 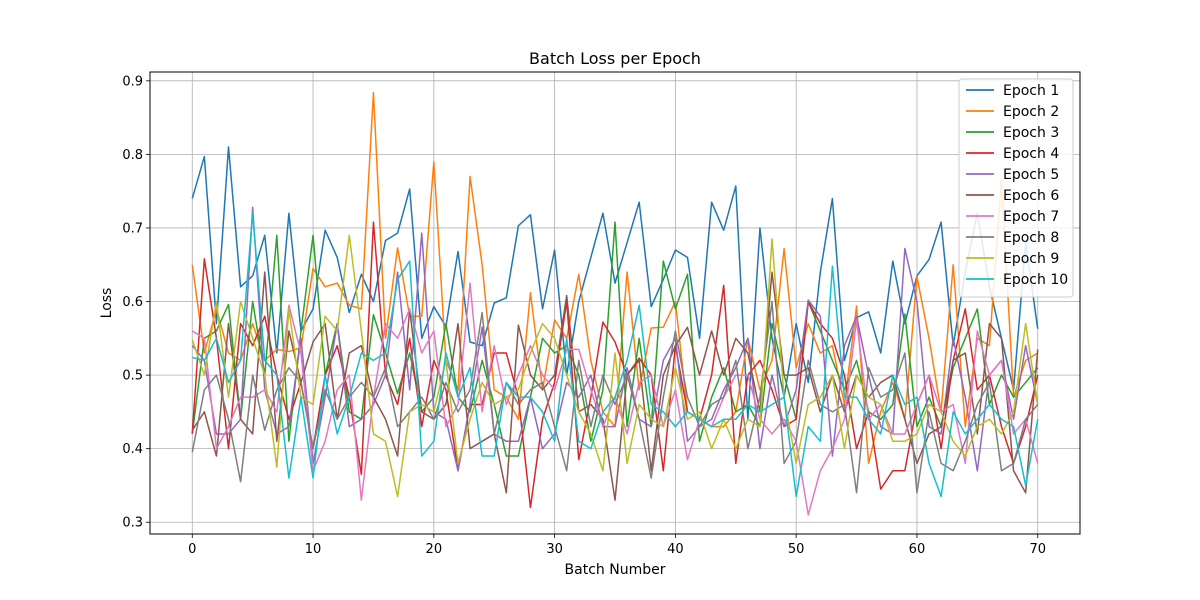 What do you see at coordinates (132, 81) in the screenshot?
I see `y-tick-label: 0.9` at bounding box center [132, 81].